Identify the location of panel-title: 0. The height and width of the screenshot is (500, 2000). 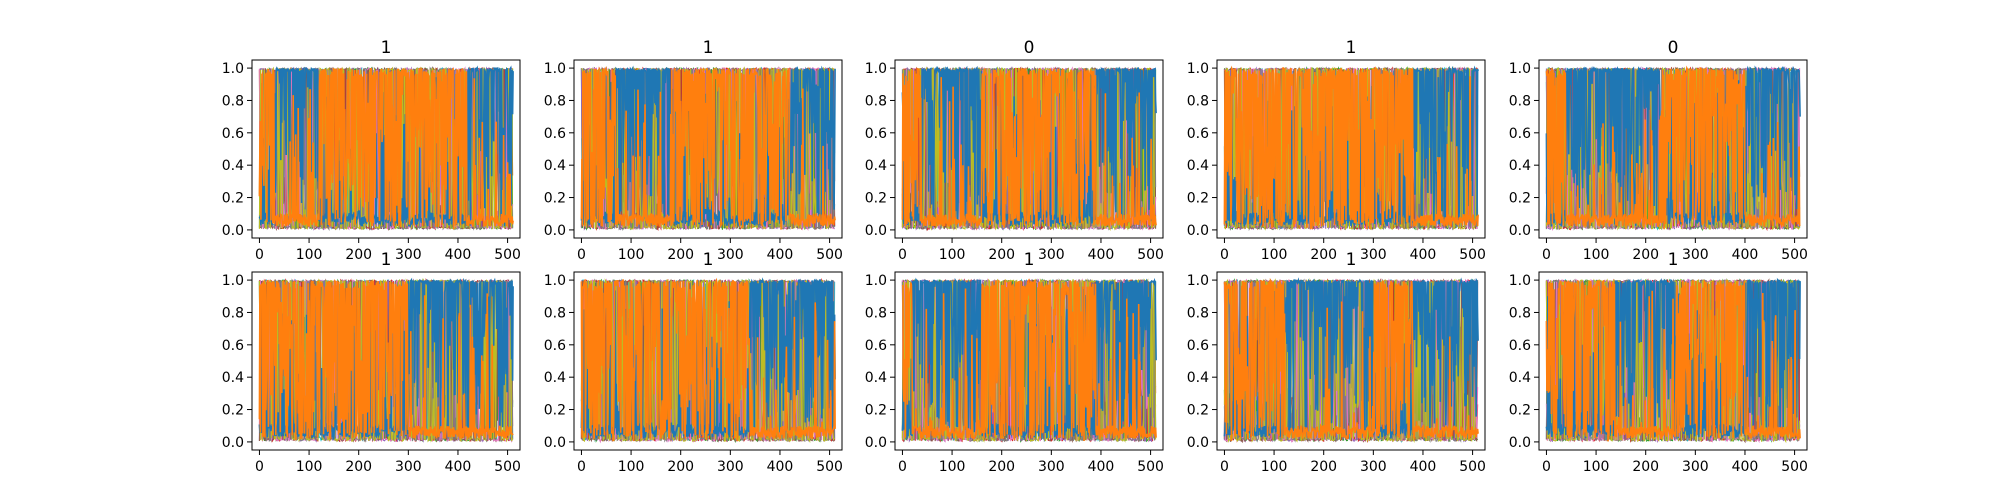
(1029, 48).